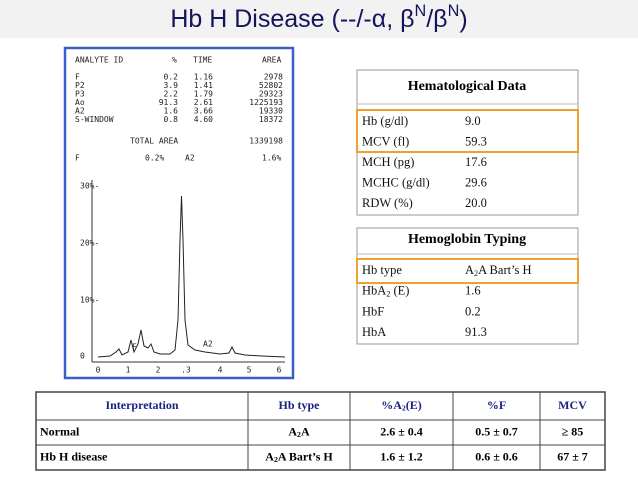  Describe the element at coordinates (186, 370) in the screenshot. I see `chromatogram-x-label: .3` at that location.